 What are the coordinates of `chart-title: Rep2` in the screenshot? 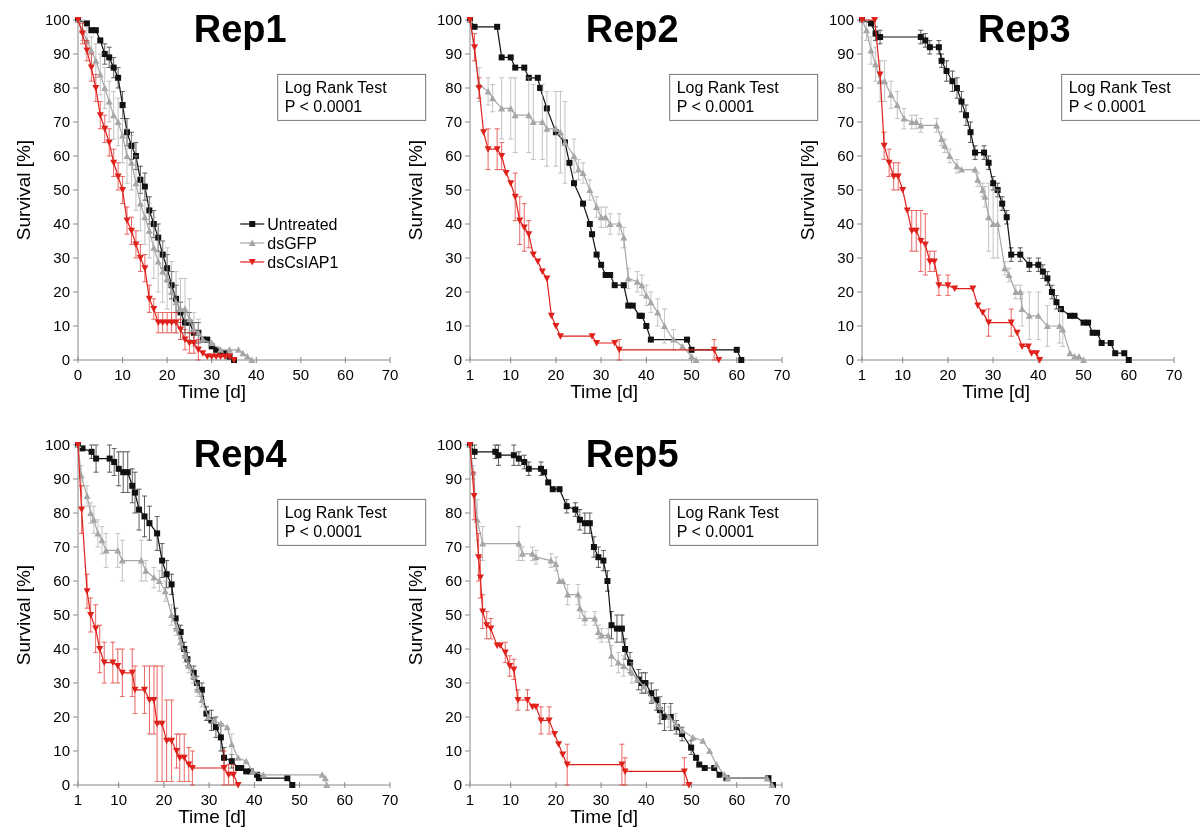 It's located at (632, 29).